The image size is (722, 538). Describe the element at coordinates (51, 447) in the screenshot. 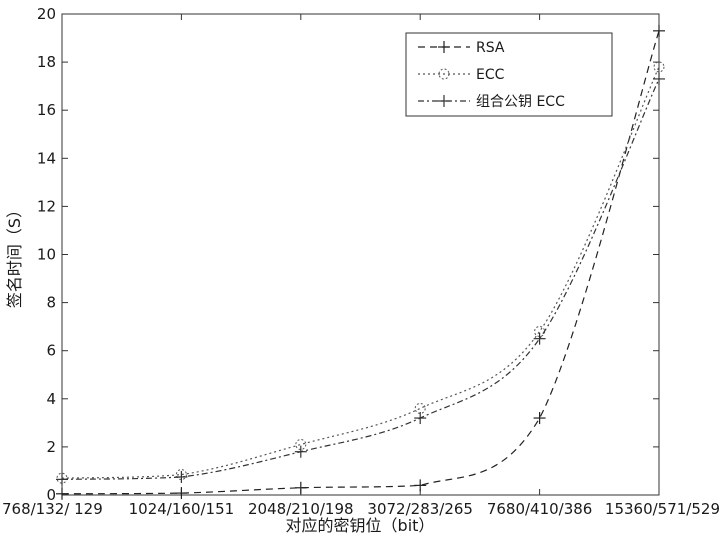

I see `y-tick-label: 2` at that location.